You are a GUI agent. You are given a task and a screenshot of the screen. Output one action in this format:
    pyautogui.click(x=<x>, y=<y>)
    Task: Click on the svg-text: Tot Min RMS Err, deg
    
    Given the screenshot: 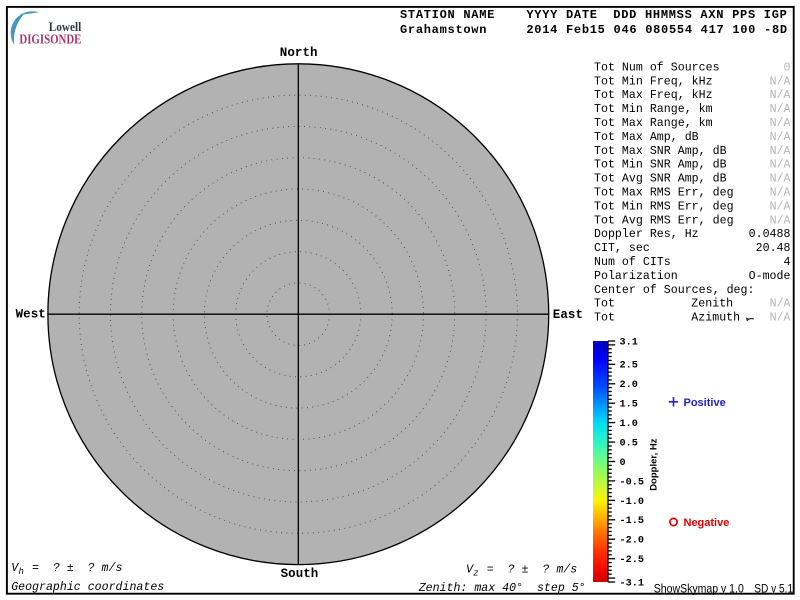 What is the action you would take?
    pyautogui.click(x=664, y=206)
    